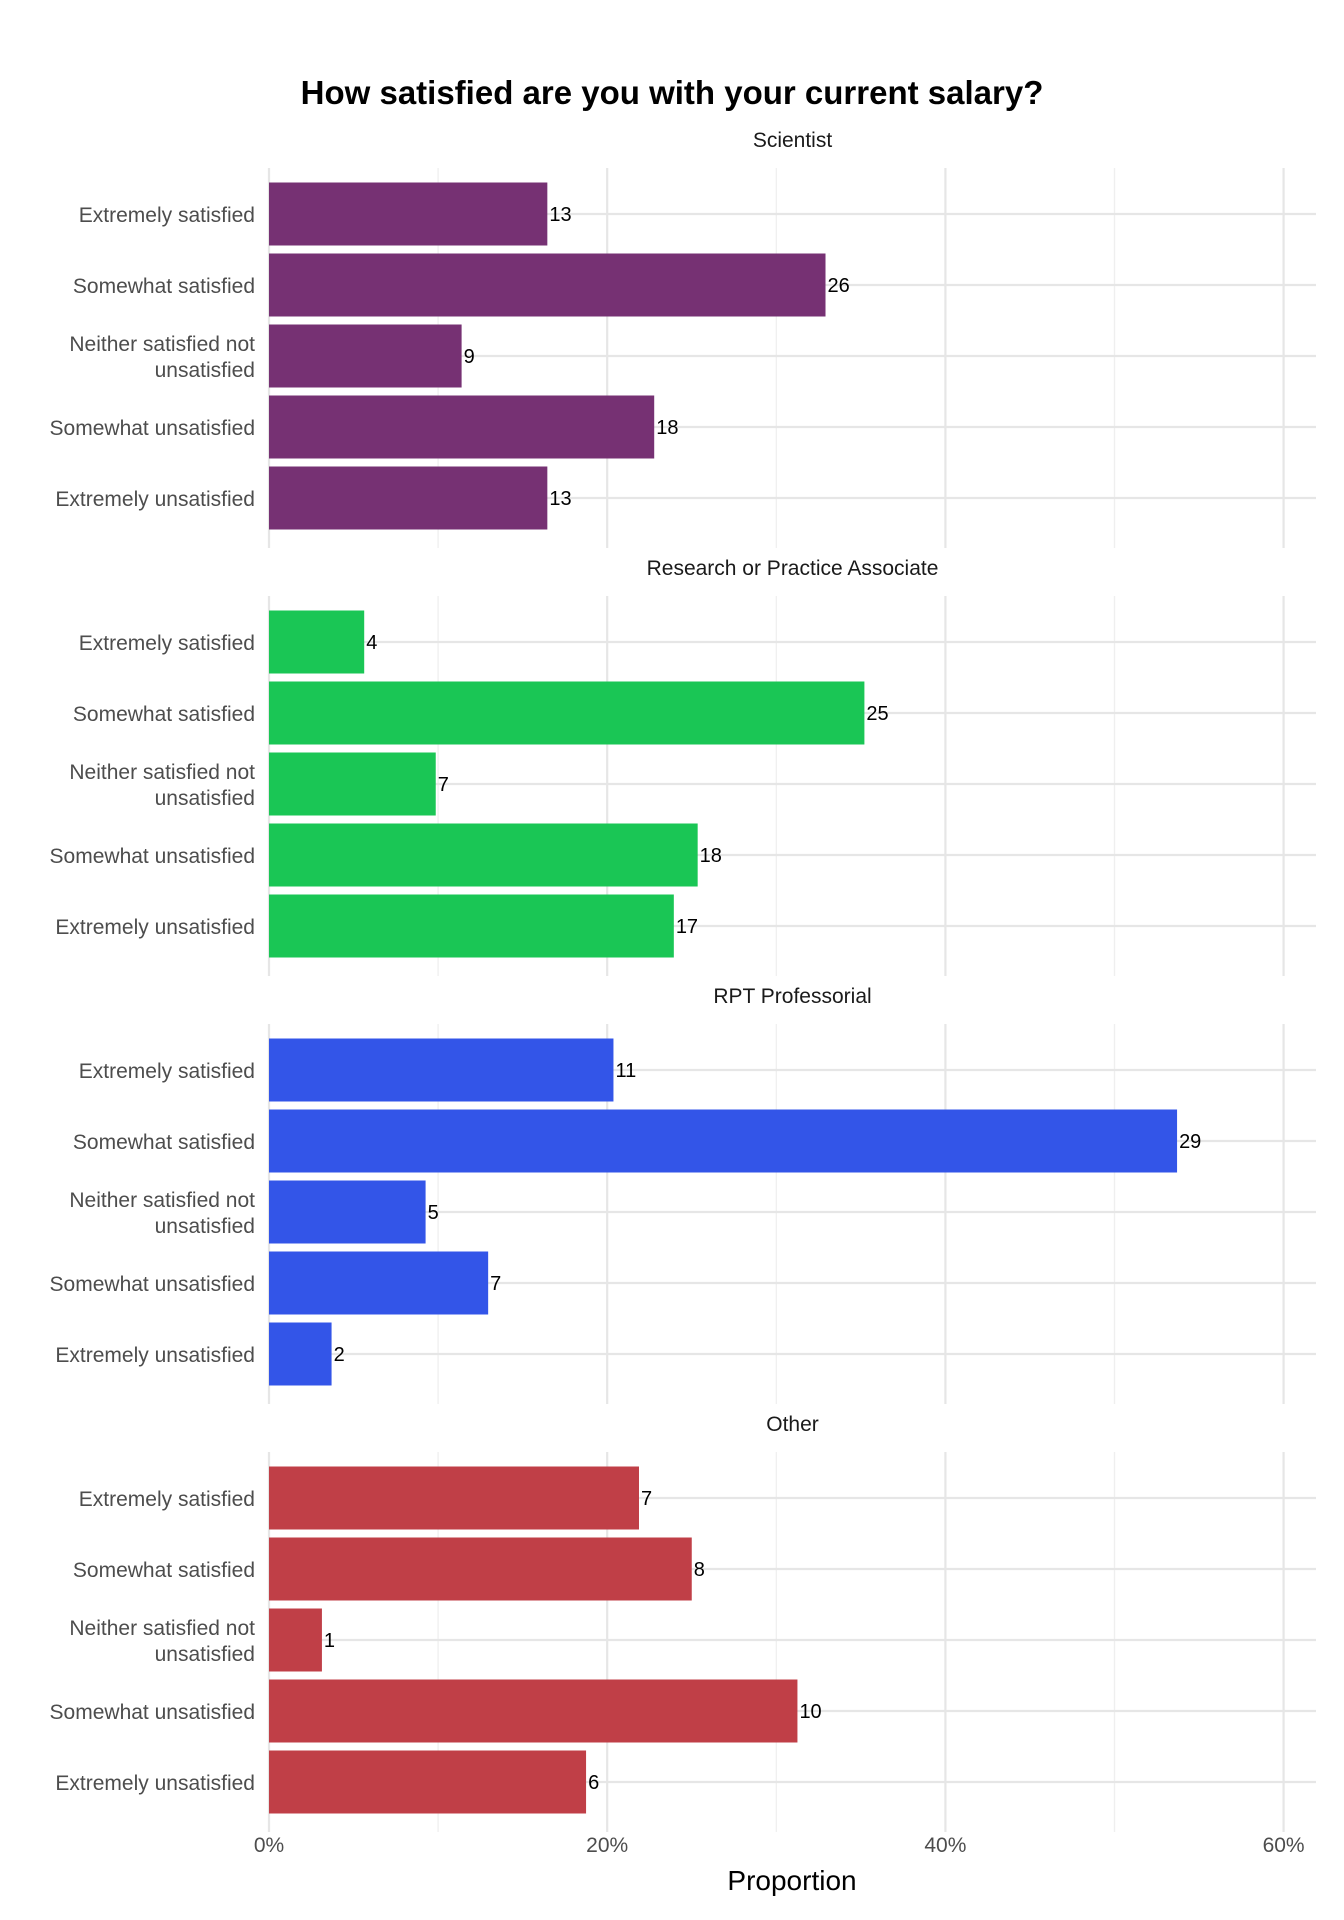 This screenshot has height=1920, width=1344. I want to click on x-tick-label: 40%, so click(945, 1845).